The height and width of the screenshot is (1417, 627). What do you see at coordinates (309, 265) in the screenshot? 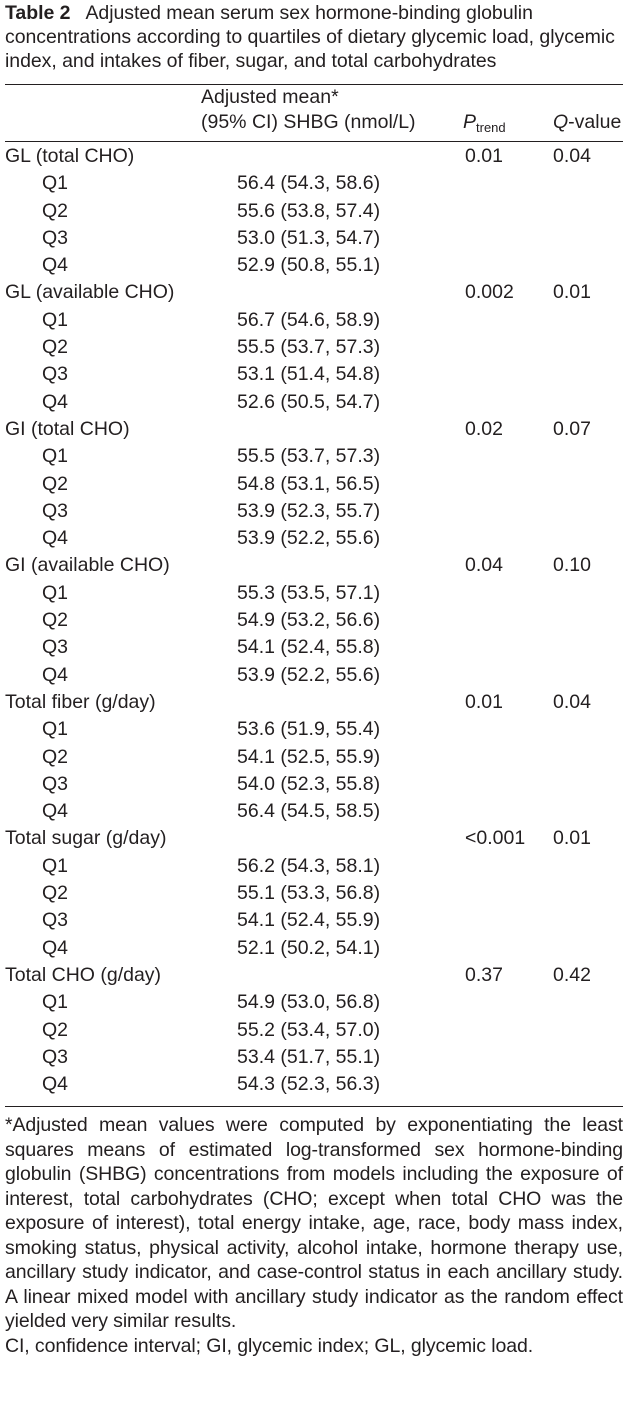
I see `adjusted-mean-ci: 52.9 (50.8, 55.1)` at bounding box center [309, 265].